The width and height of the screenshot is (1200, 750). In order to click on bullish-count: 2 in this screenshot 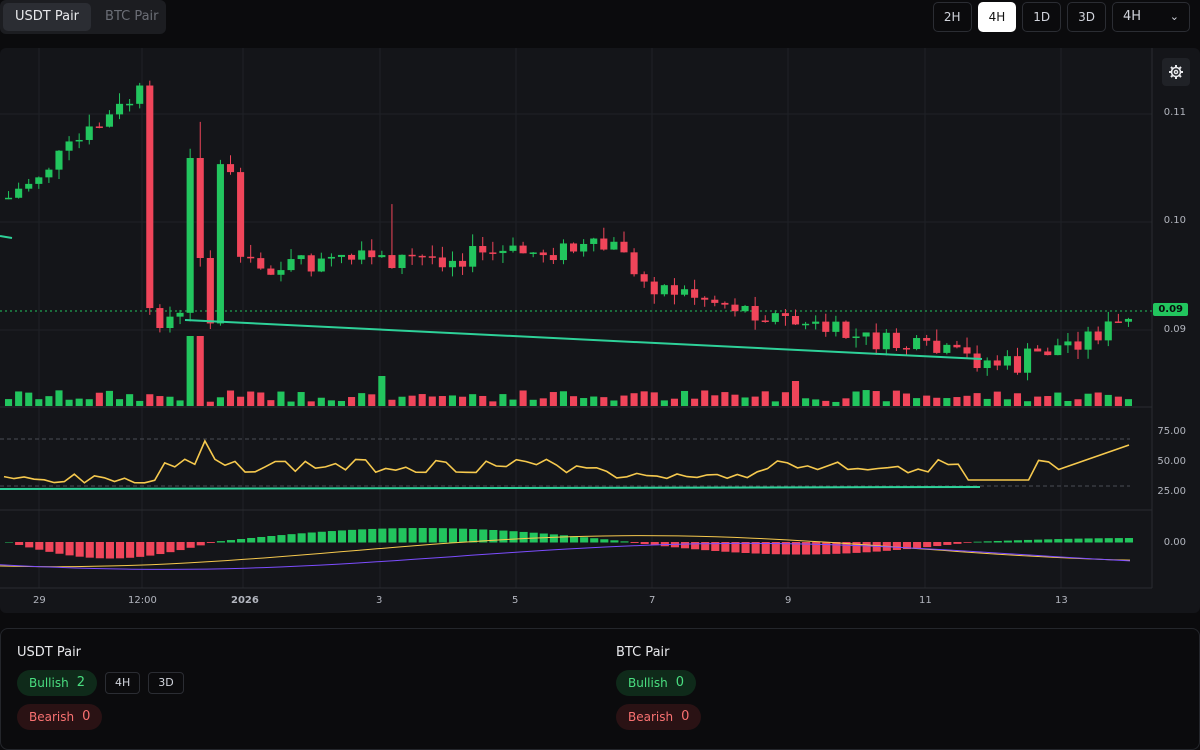, I will do `click(80, 682)`.